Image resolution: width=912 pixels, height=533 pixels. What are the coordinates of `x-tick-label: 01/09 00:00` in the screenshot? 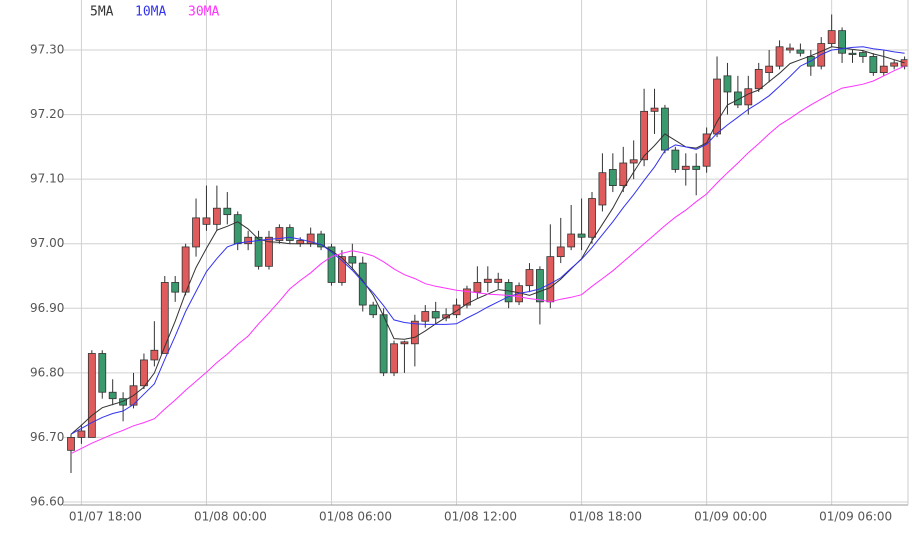 It's located at (730, 517).